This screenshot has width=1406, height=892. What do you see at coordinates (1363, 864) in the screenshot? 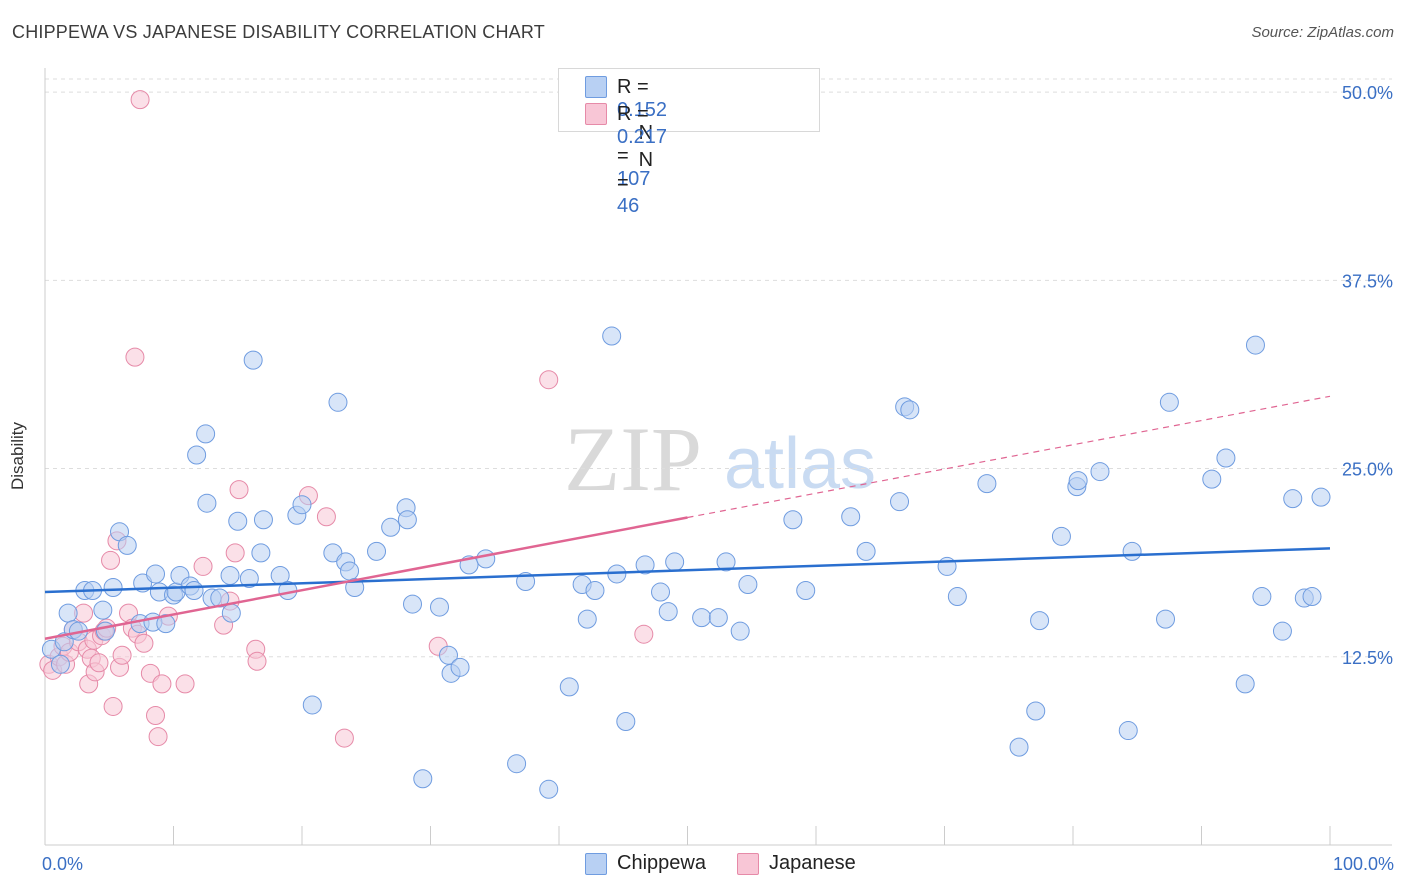
I see `x-tick-label: 100.0%` at bounding box center [1363, 864].